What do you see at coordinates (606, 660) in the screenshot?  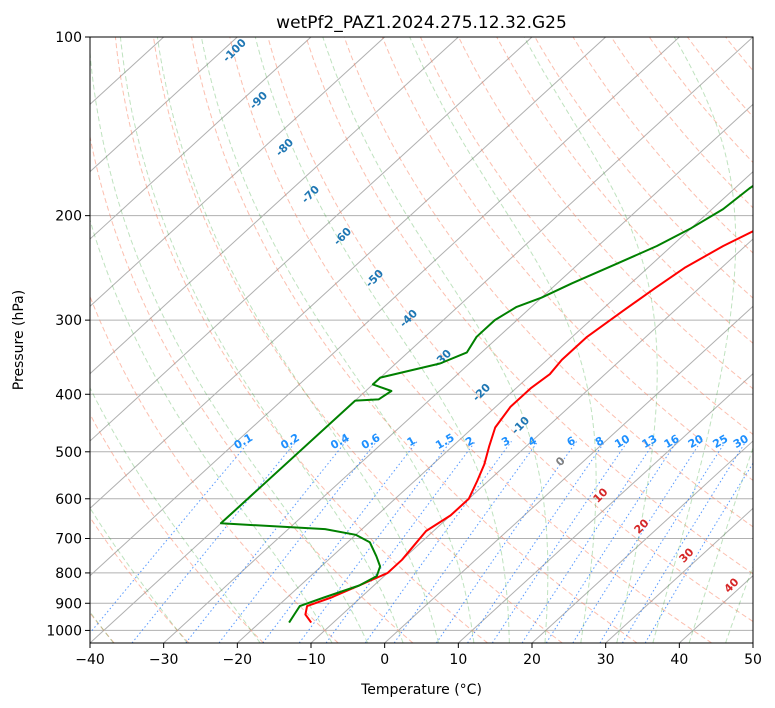 I see `x-tick-label: 30` at bounding box center [606, 660].